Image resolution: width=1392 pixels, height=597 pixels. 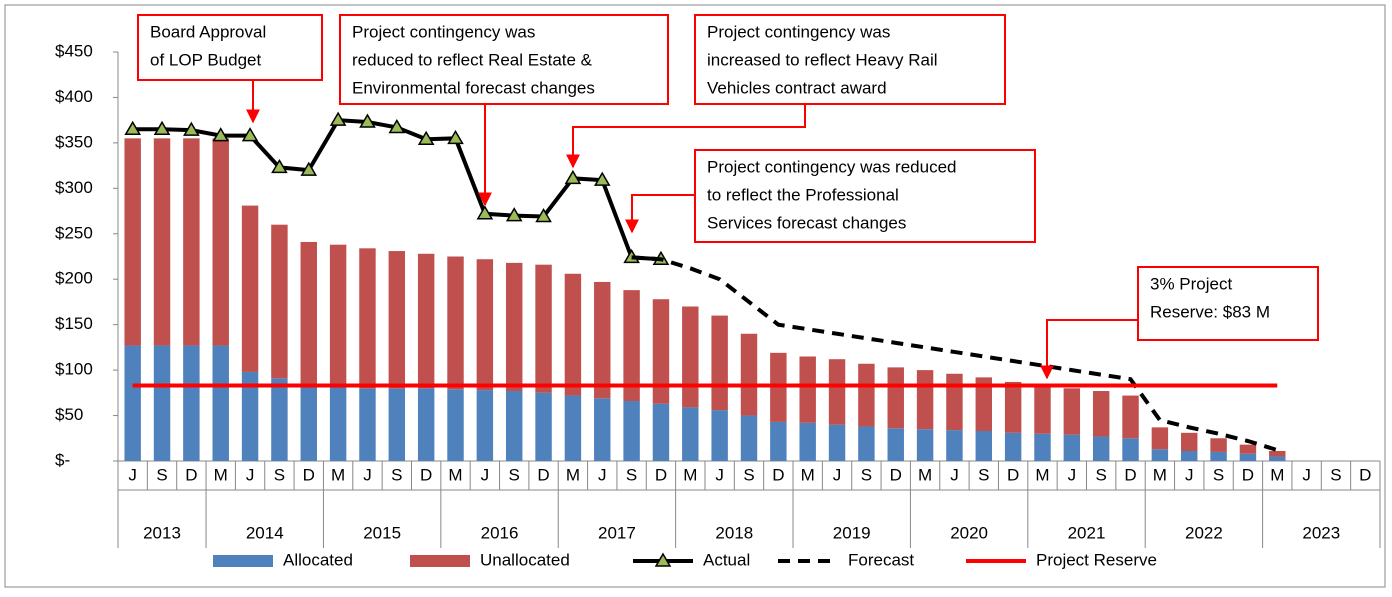 What do you see at coordinates (74, 50) in the screenshot?
I see `y-tick-label: $450` at bounding box center [74, 50].